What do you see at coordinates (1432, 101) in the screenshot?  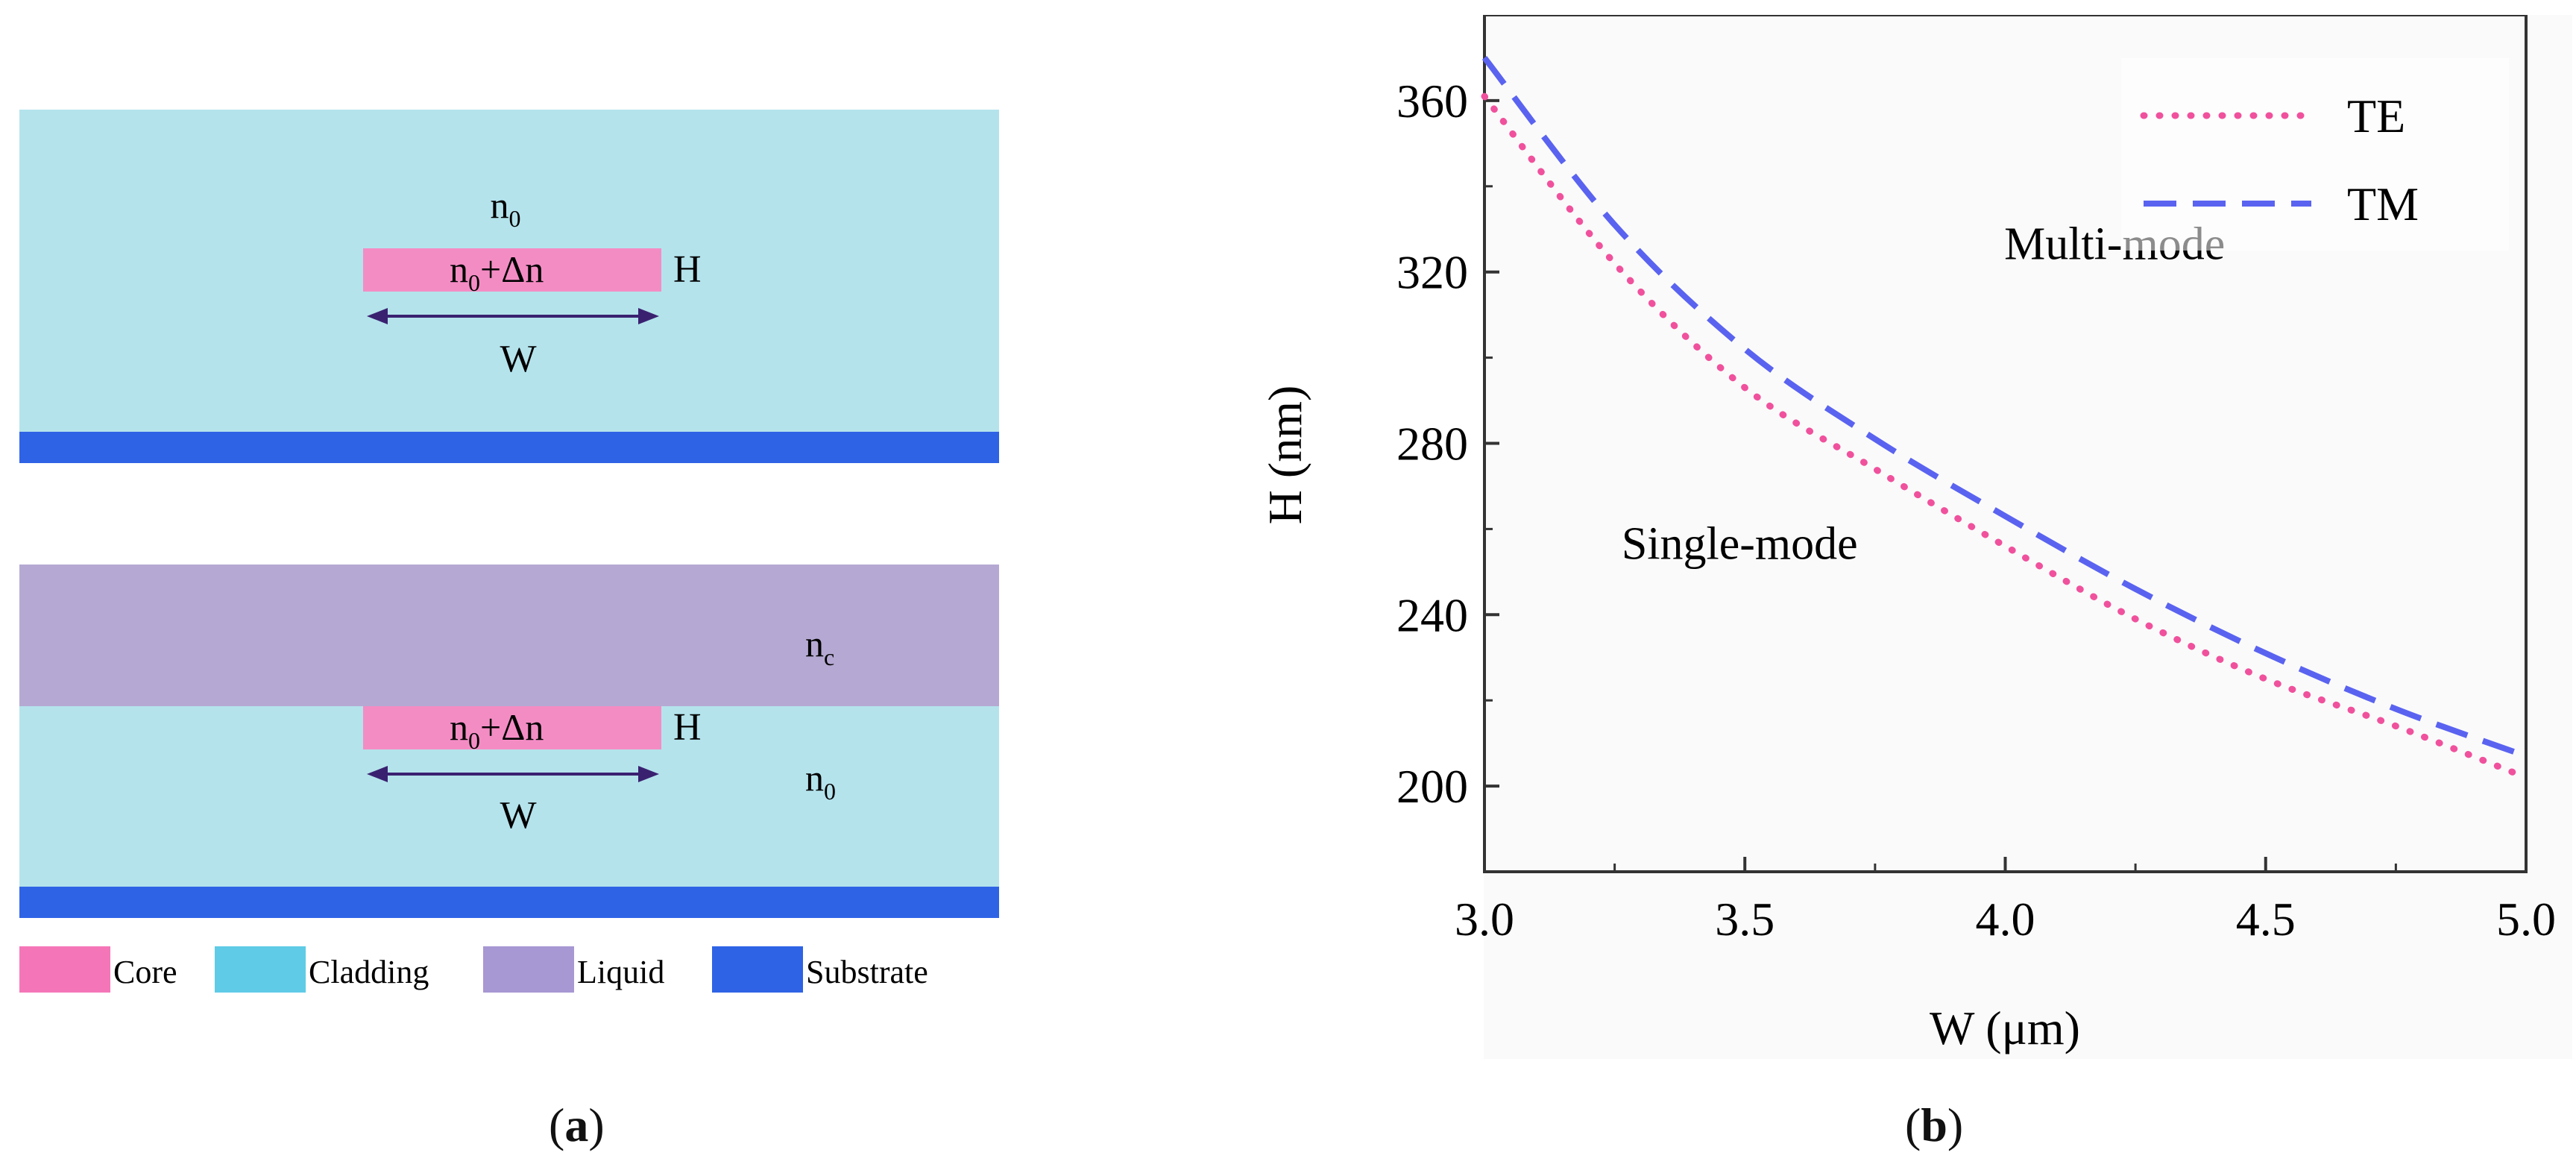 I see `y-tick-label: 360` at bounding box center [1432, 101].